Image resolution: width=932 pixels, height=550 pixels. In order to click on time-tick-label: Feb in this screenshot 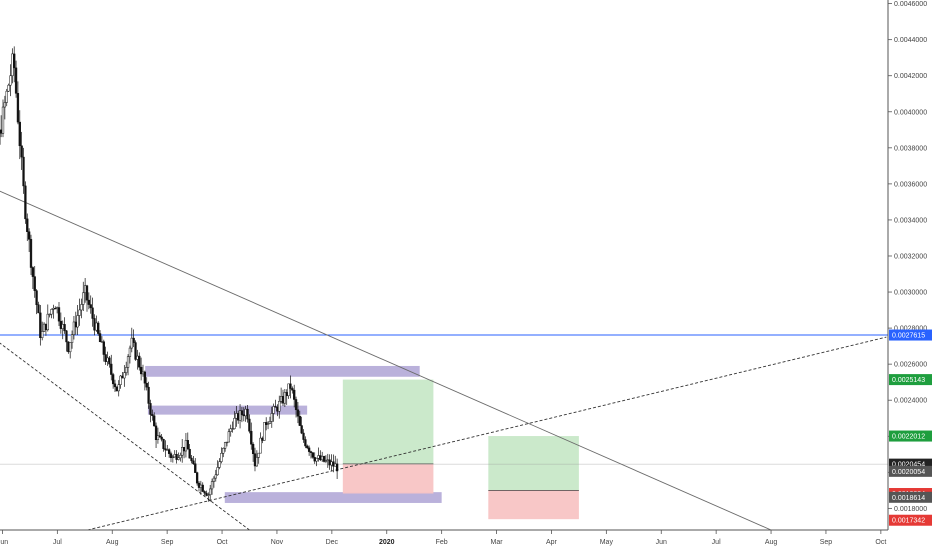, I will do `click(442, 542)`.